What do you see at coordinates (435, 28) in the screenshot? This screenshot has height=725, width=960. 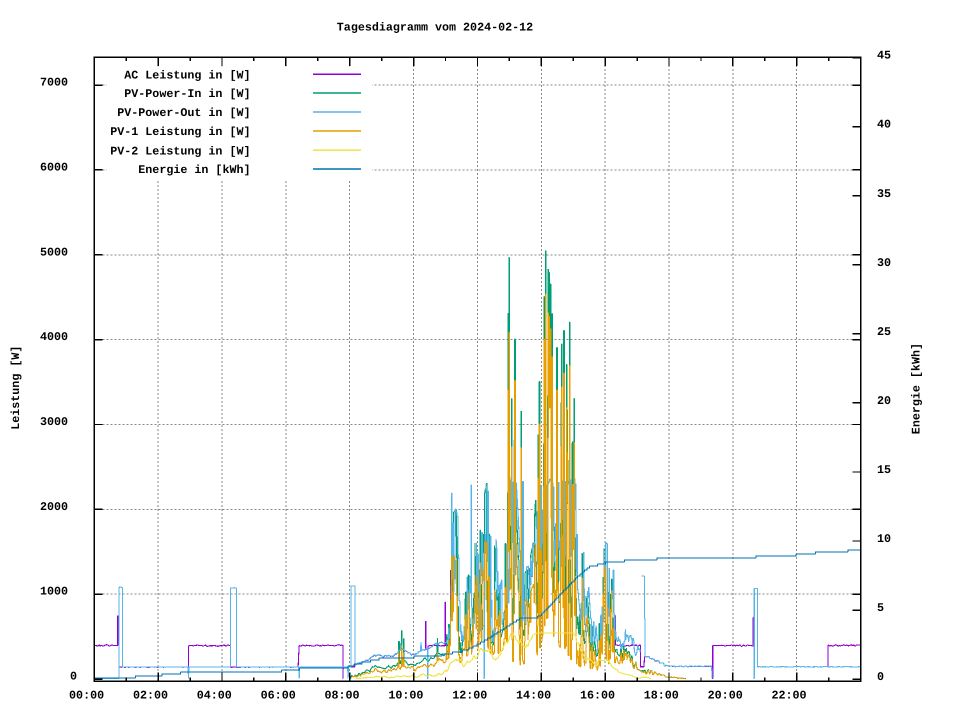 I see `svg-text: Tagesdiagramm vom 2024-02-12` at bounding box center [435, 28].